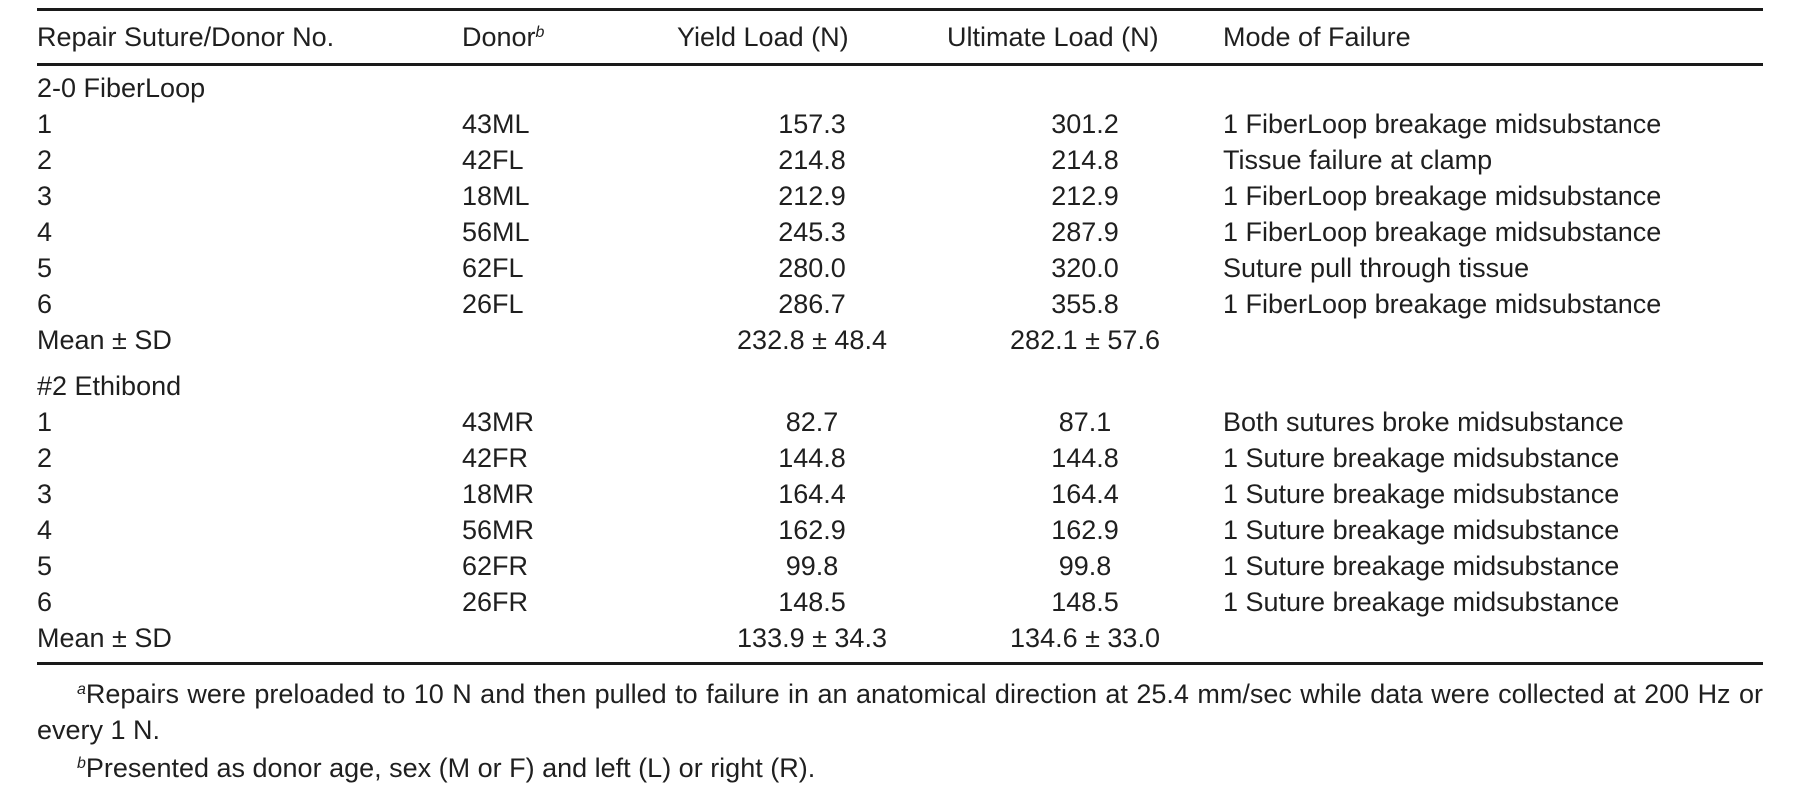 This screenshot has height=811, width=1800. Describe the element at coordinates (1085, 232) in the screenshot. I see `ultimate-load: 287.9` at that location.